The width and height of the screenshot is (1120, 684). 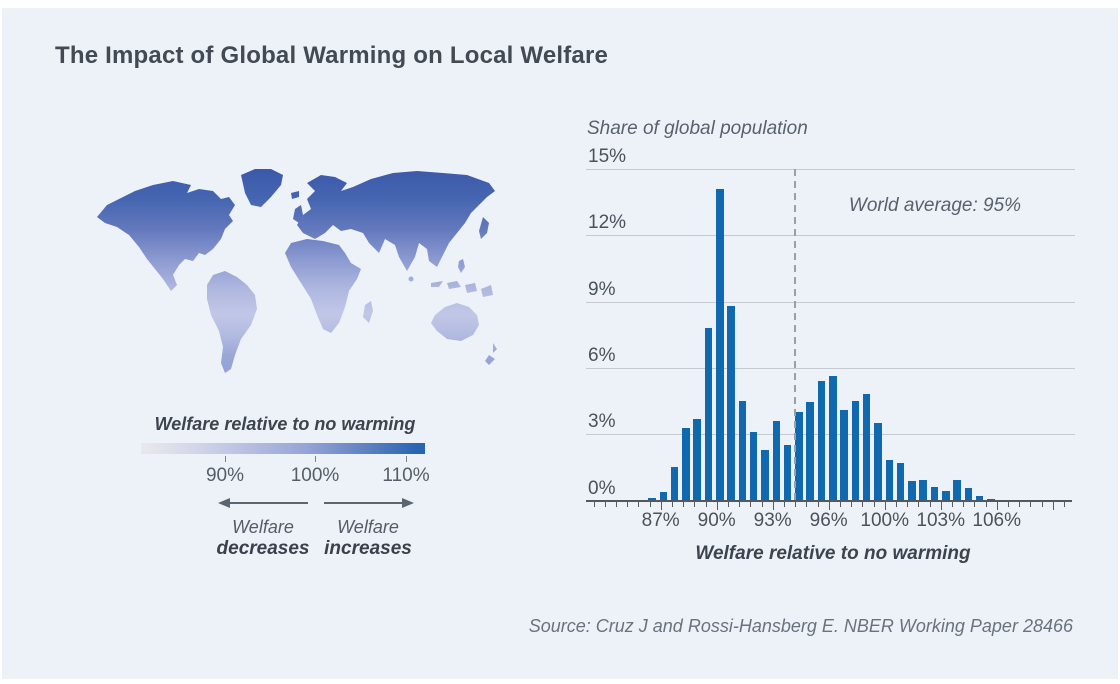 What do you see at coordinates (411, 279) in the screenshot?
I see `map-region-sri-lanka` at bounding box center [411, 279].